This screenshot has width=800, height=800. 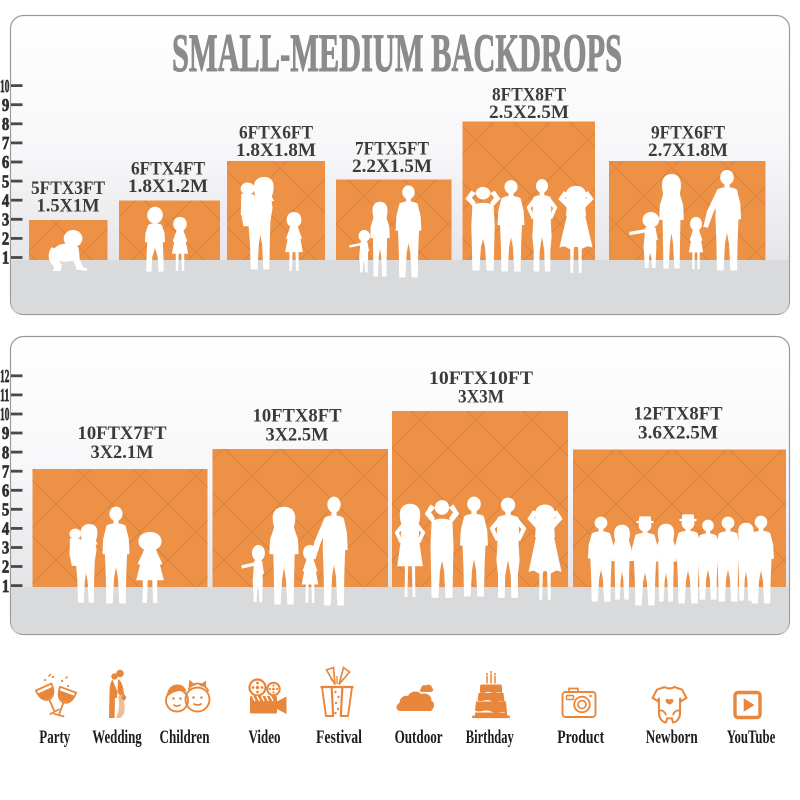 What do you see at coordinates (117, 737) in the screenshot?
I see `svg-text: Wedding` at bounding box center [117, 737].